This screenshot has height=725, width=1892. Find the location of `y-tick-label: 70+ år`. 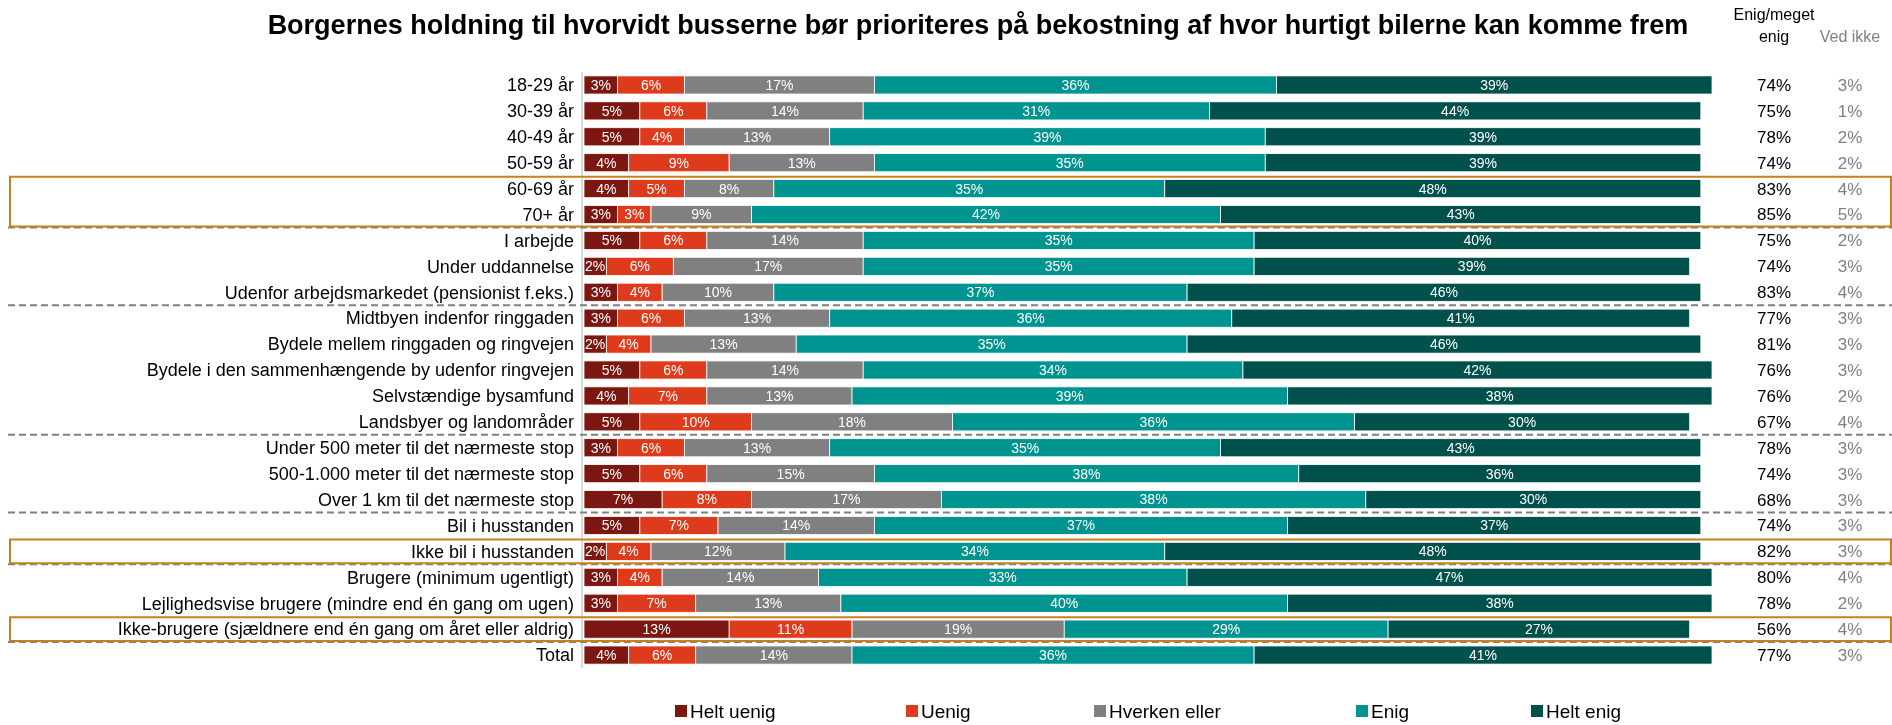

y-tick-label: 70+ år is located at coordinates (548, 214).